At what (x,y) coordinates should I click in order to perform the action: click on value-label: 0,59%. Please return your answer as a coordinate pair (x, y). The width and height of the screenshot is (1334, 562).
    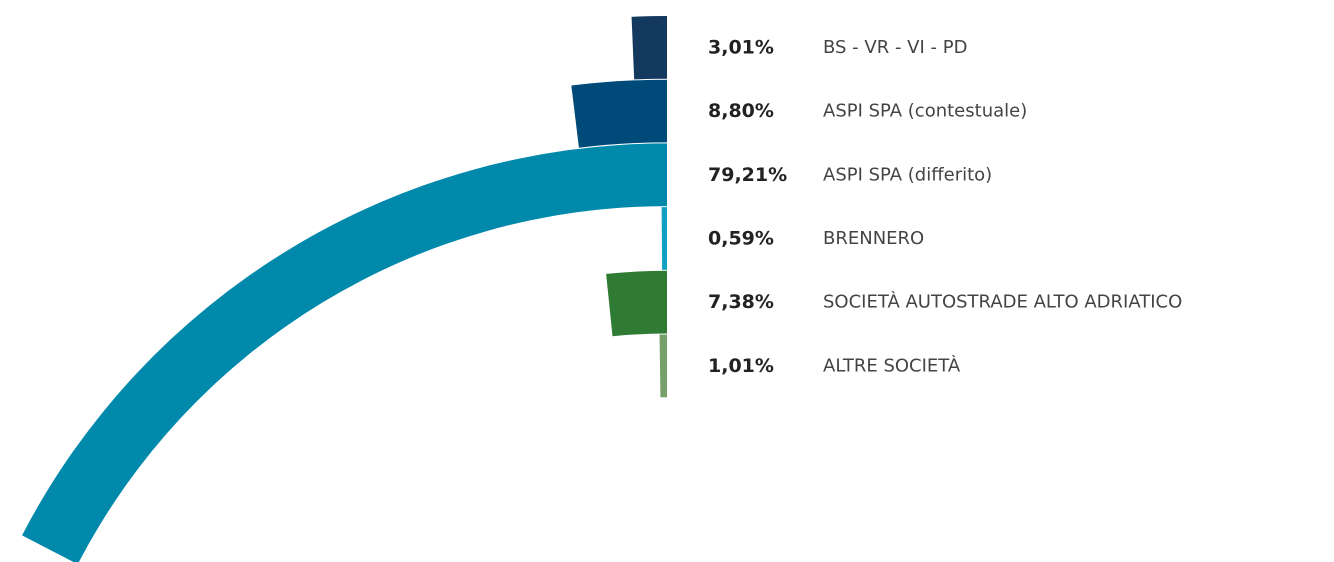
    Looking at the image, I should click on (741, 238).